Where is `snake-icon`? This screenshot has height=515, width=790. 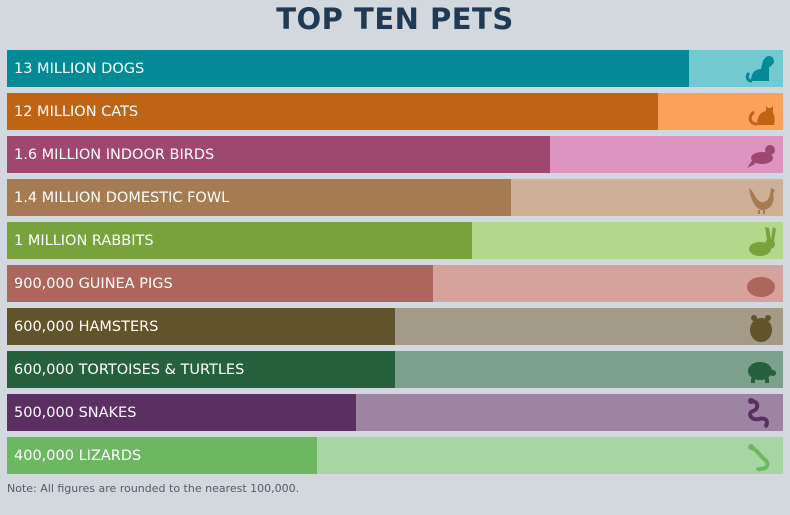 snake-icon is located at coordinates (761, 413).